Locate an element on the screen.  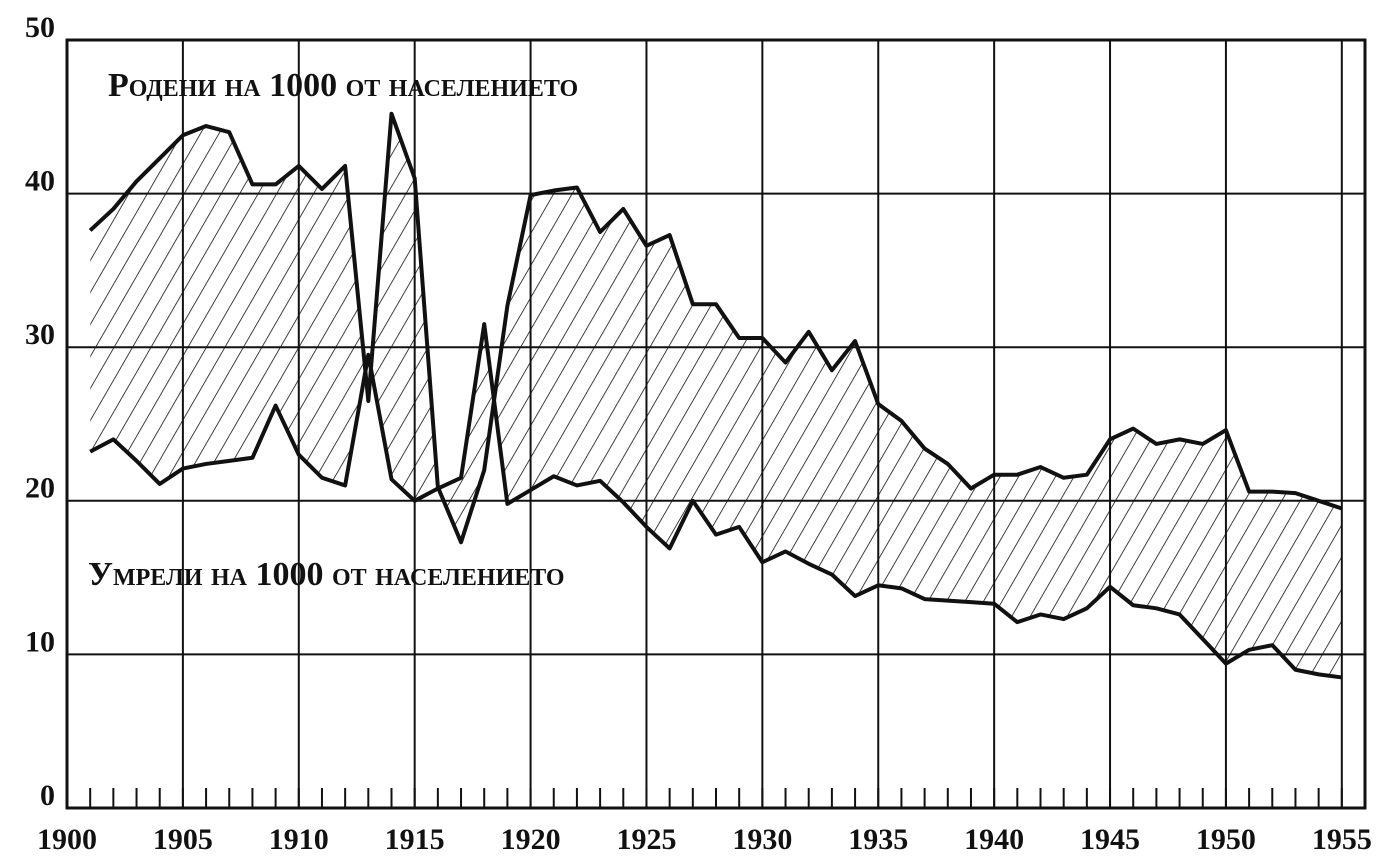
deaths-label: Умрели на 1000 от населението is located at coordinates (326, 574).